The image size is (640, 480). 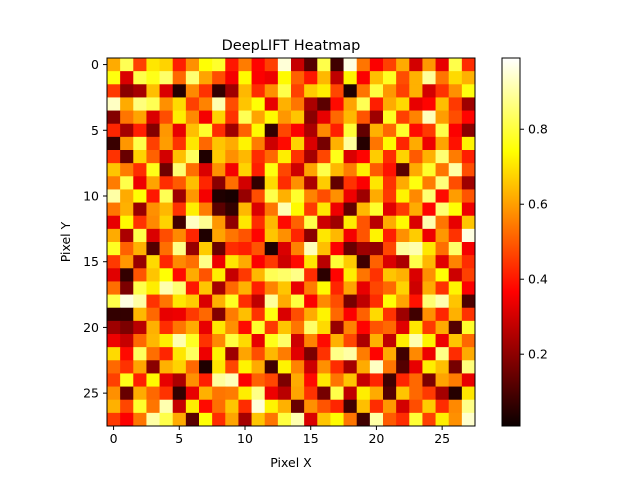 I want to click on y-axis-label: Pixel Y, so click(x=65, y=241).